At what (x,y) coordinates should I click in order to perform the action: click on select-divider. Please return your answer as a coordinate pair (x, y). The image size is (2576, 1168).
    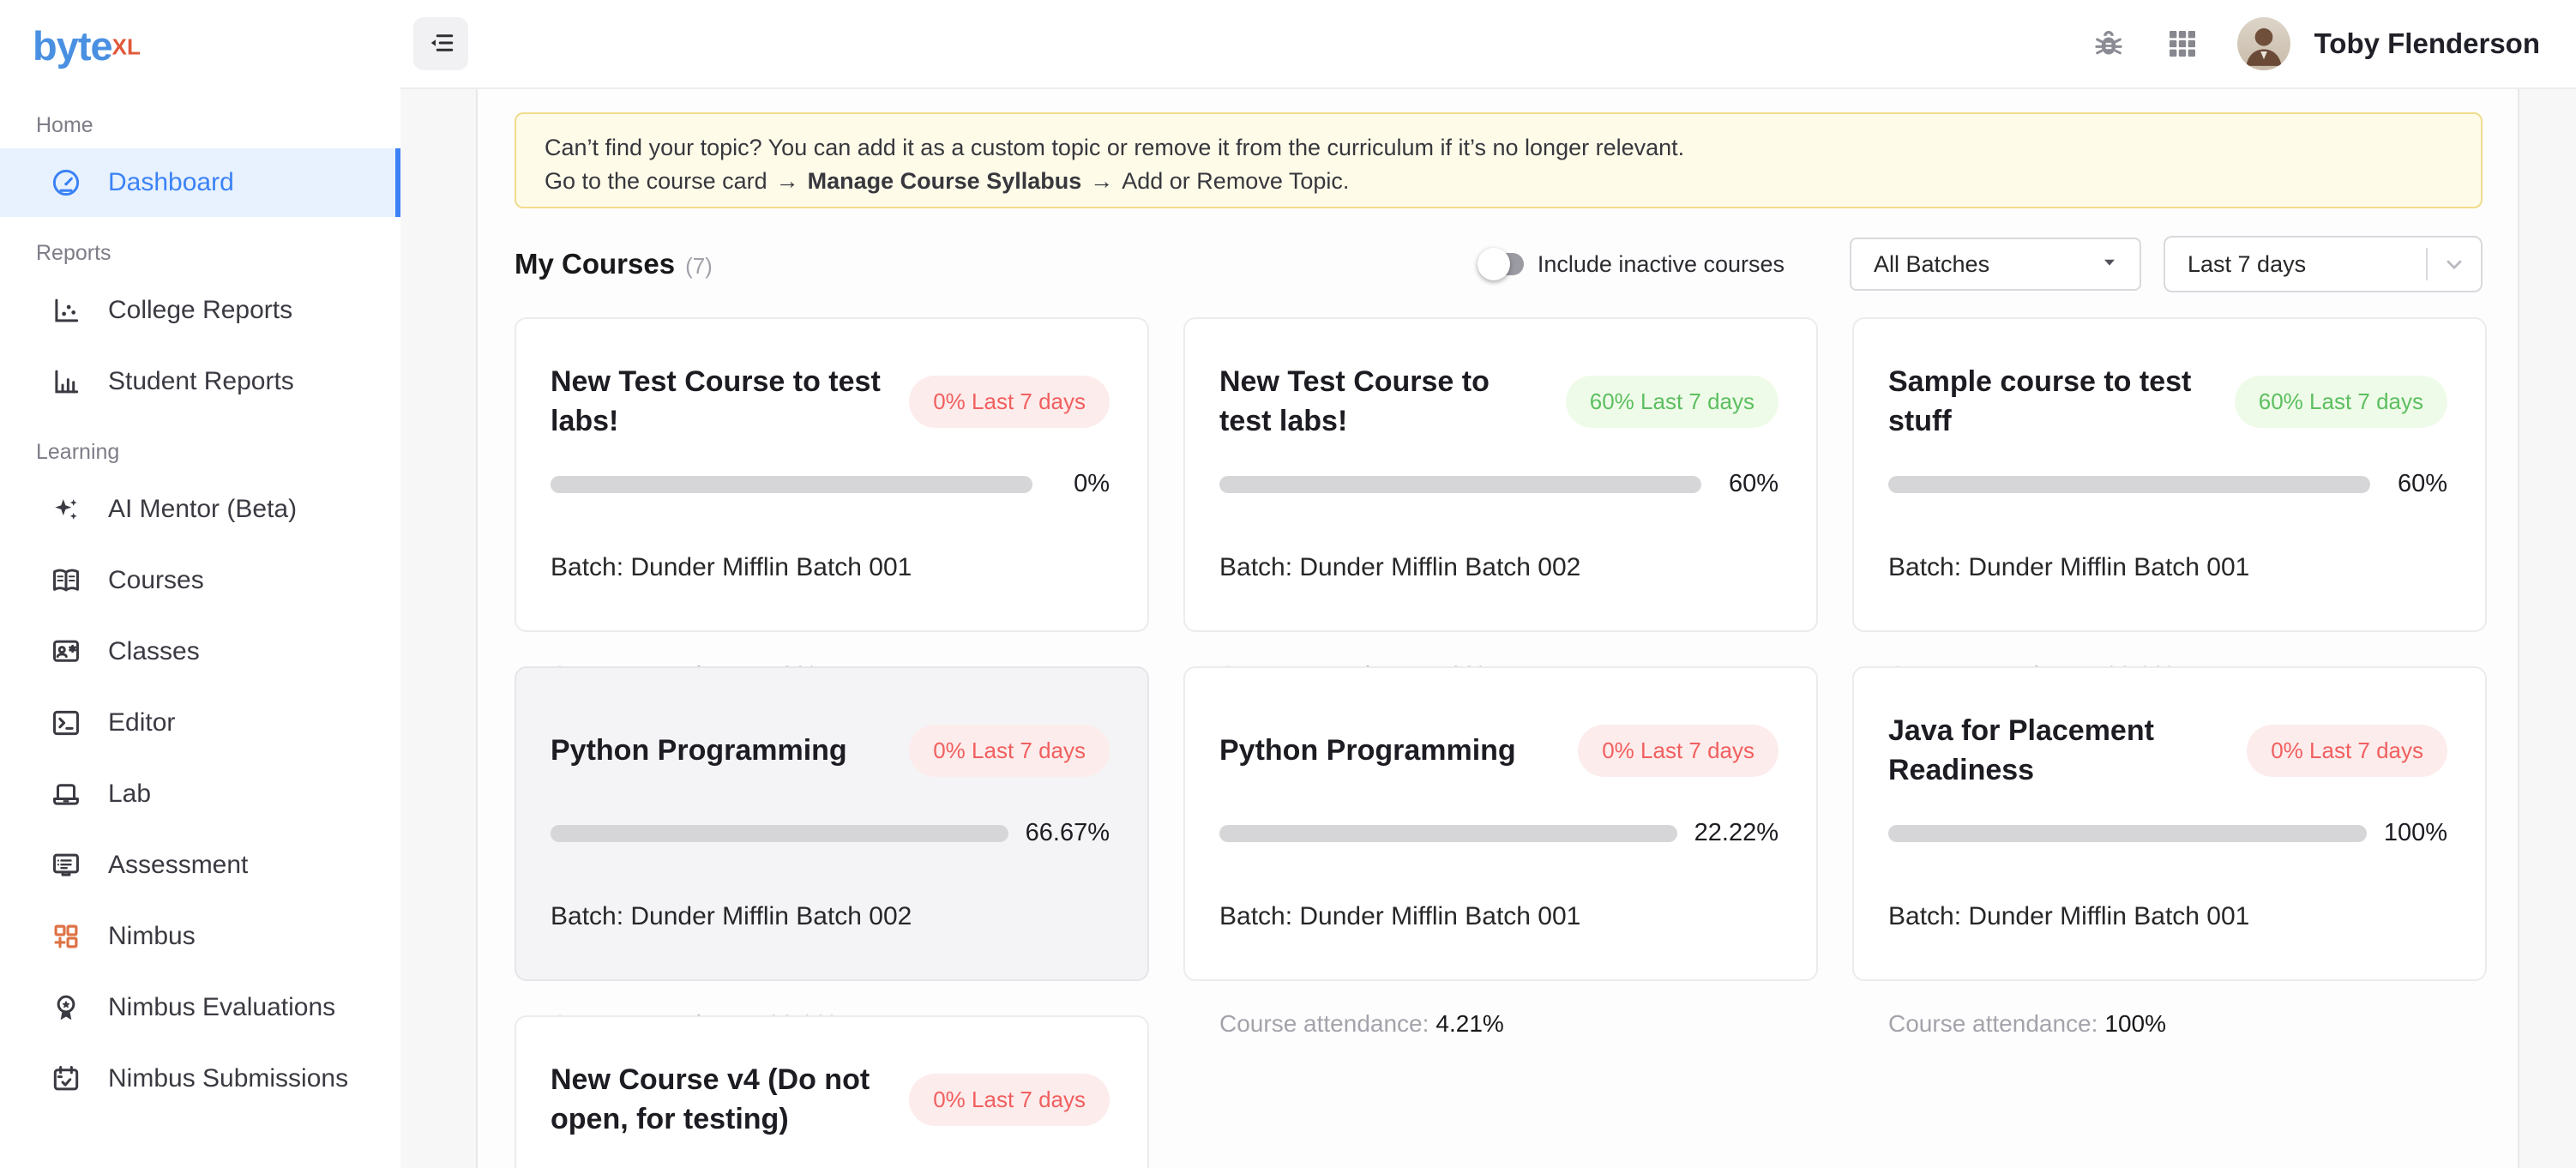
    Looking at the image, I should click on (2427, 264).